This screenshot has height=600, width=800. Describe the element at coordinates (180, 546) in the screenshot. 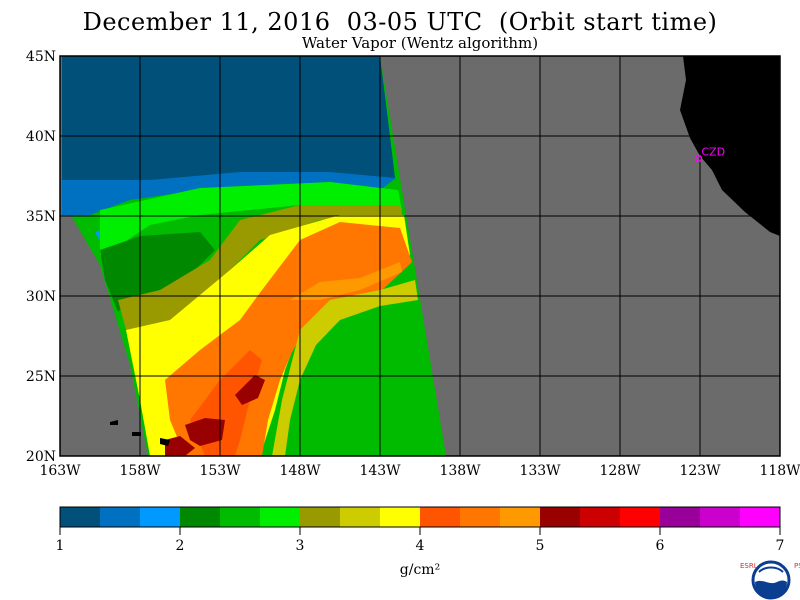

I see `colorbar-tick-label: 2` at that location.